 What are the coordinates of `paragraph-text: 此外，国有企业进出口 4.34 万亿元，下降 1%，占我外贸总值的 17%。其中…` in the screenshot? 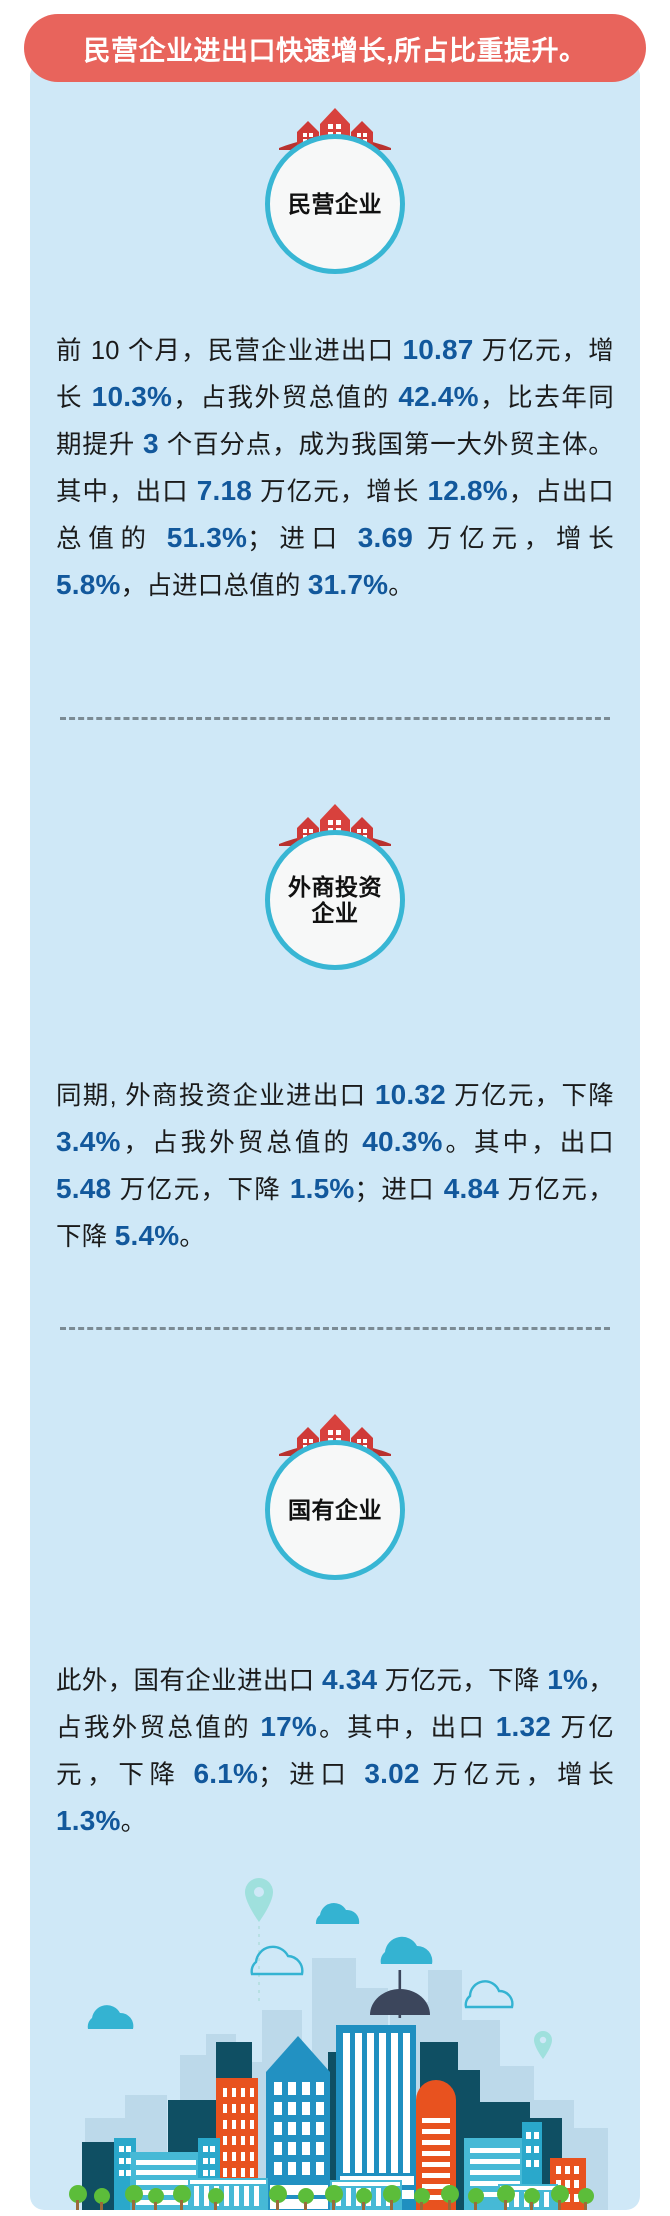 It's located at (335, 1750).